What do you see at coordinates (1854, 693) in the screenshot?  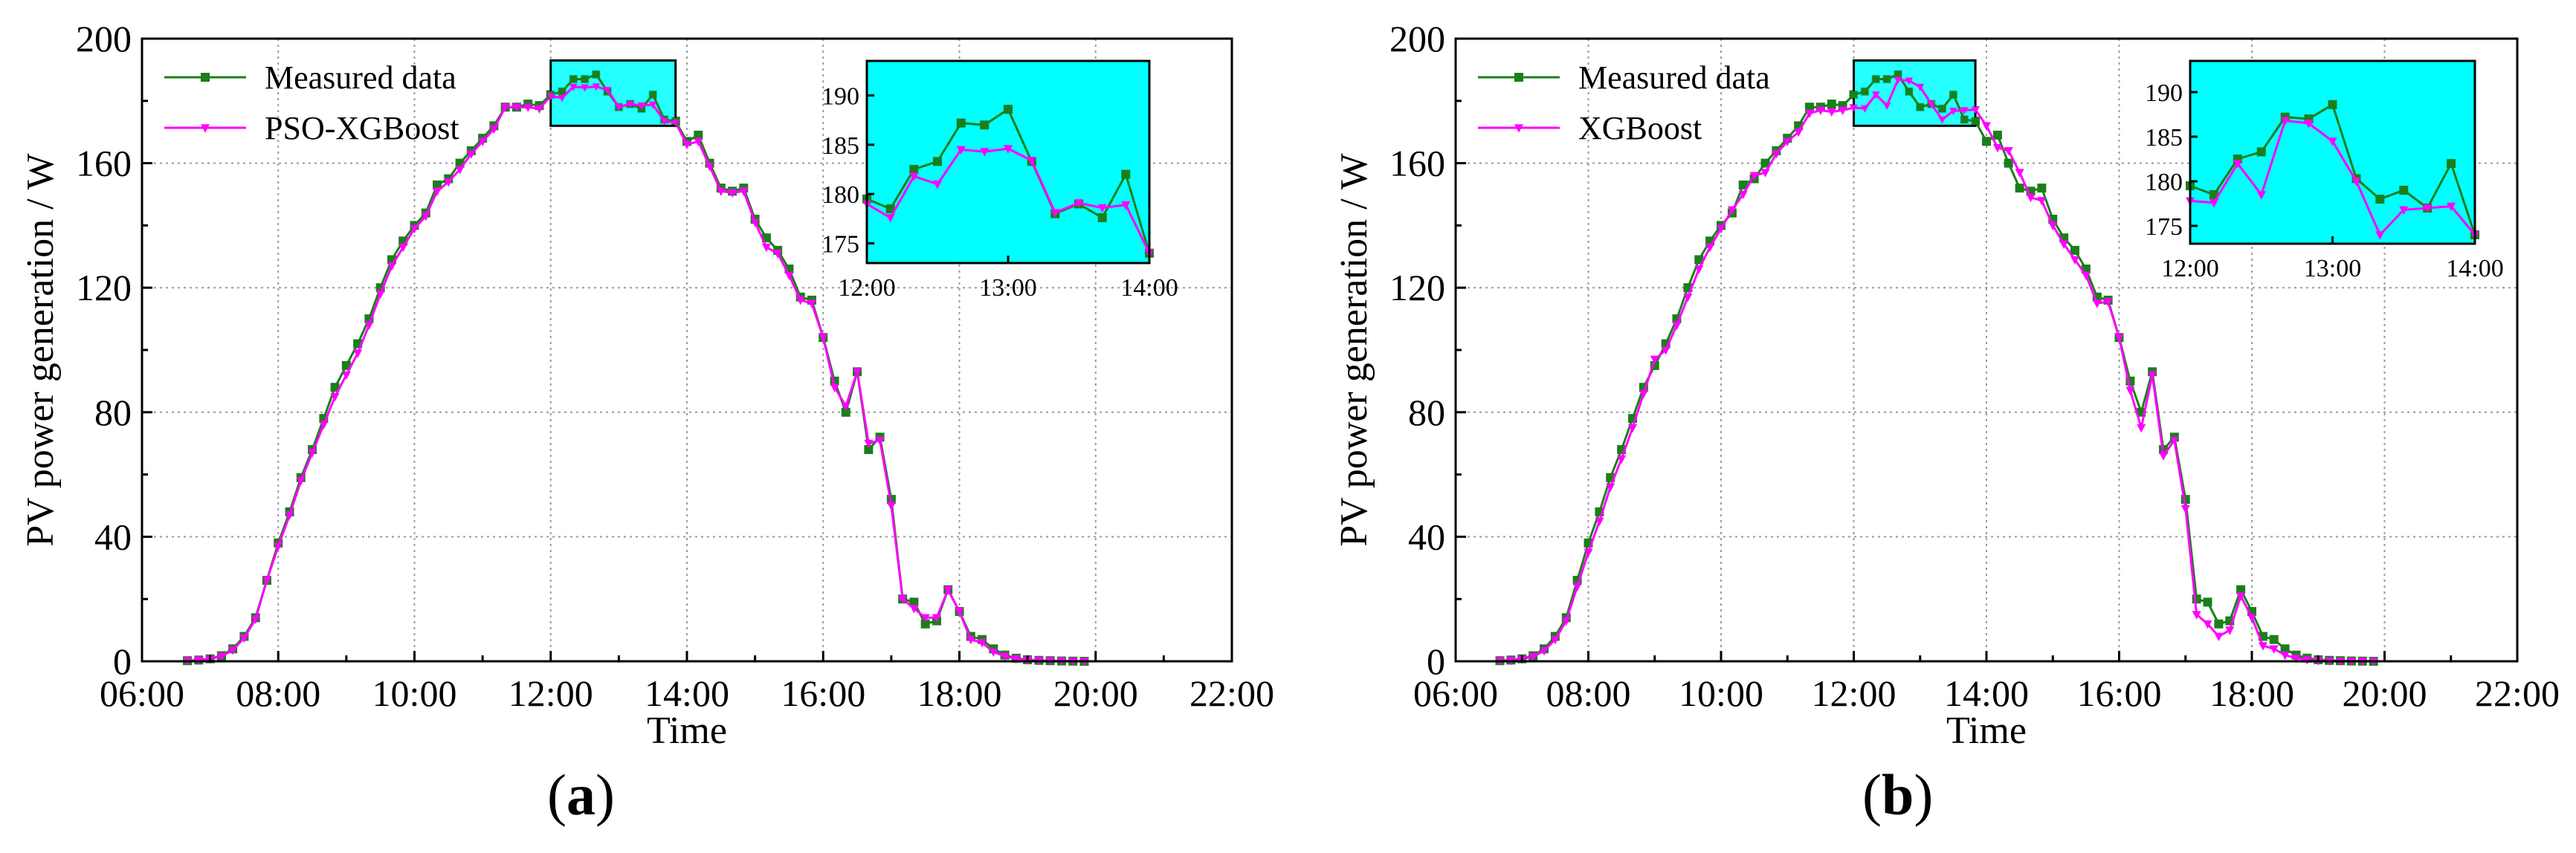 I see `x-tick-label: 12:00` at bounding box center [1854, 693].